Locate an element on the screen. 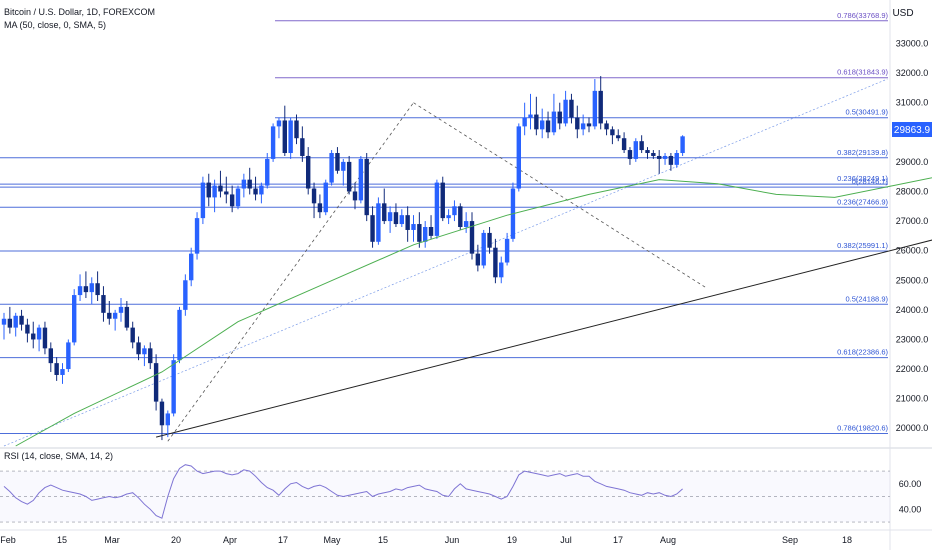 The height and width of the screenshot is (550, 932). last-price-badge: 29863.9 is located at coordinates (912, 129).